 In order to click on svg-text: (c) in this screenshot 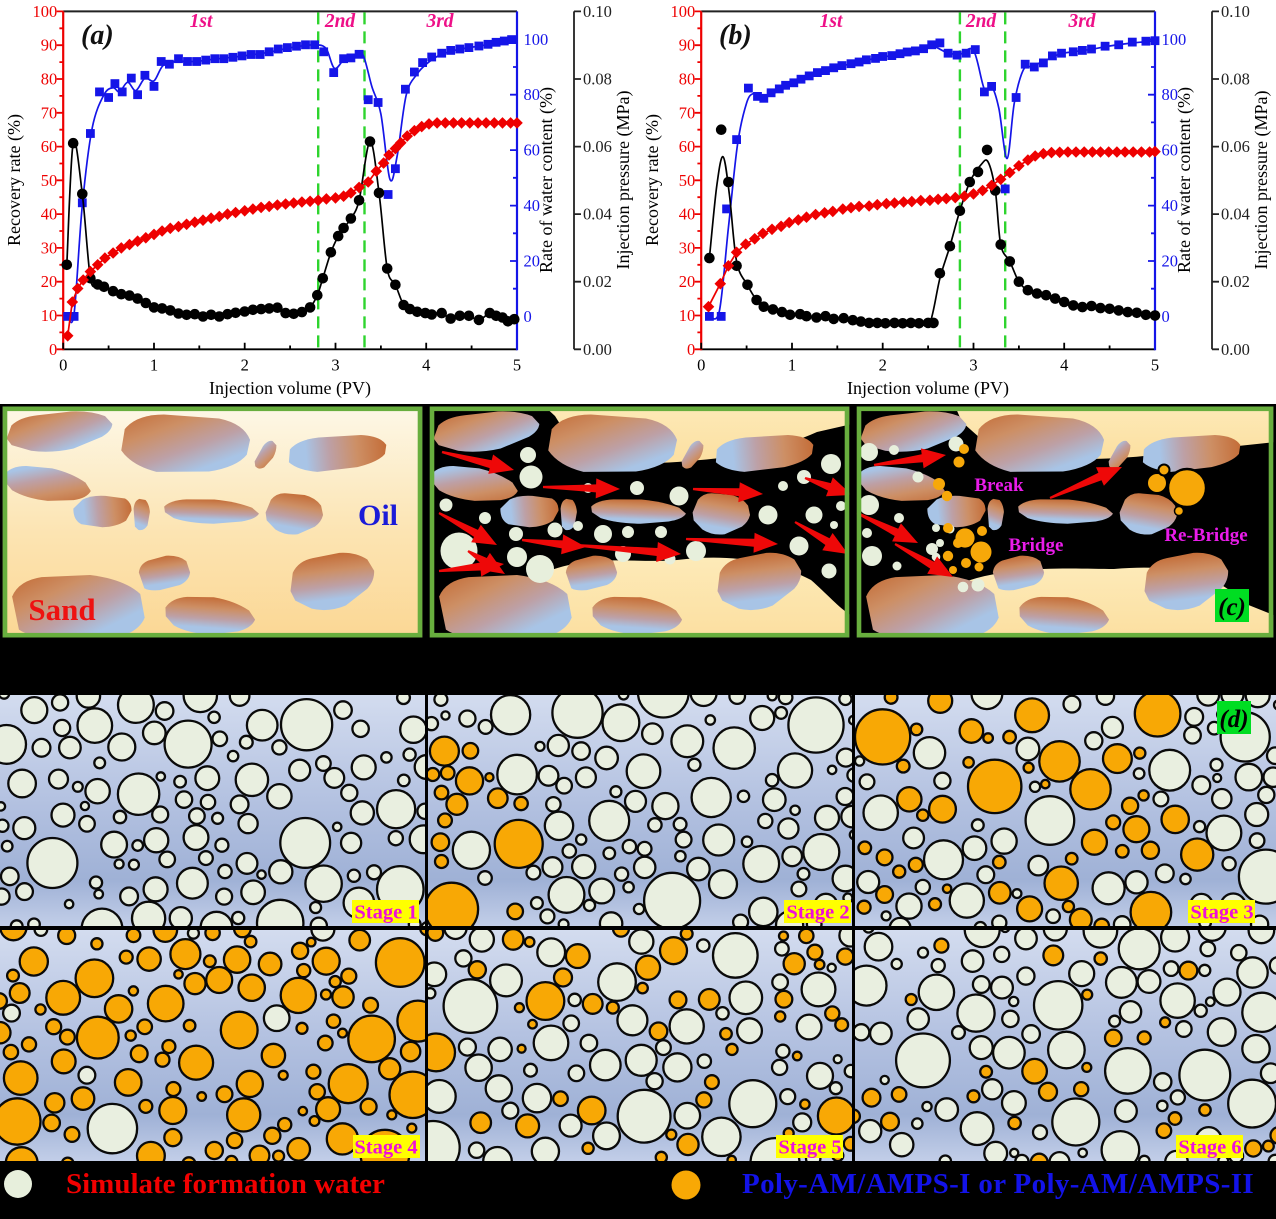, I will do `click(1232, 607)`.